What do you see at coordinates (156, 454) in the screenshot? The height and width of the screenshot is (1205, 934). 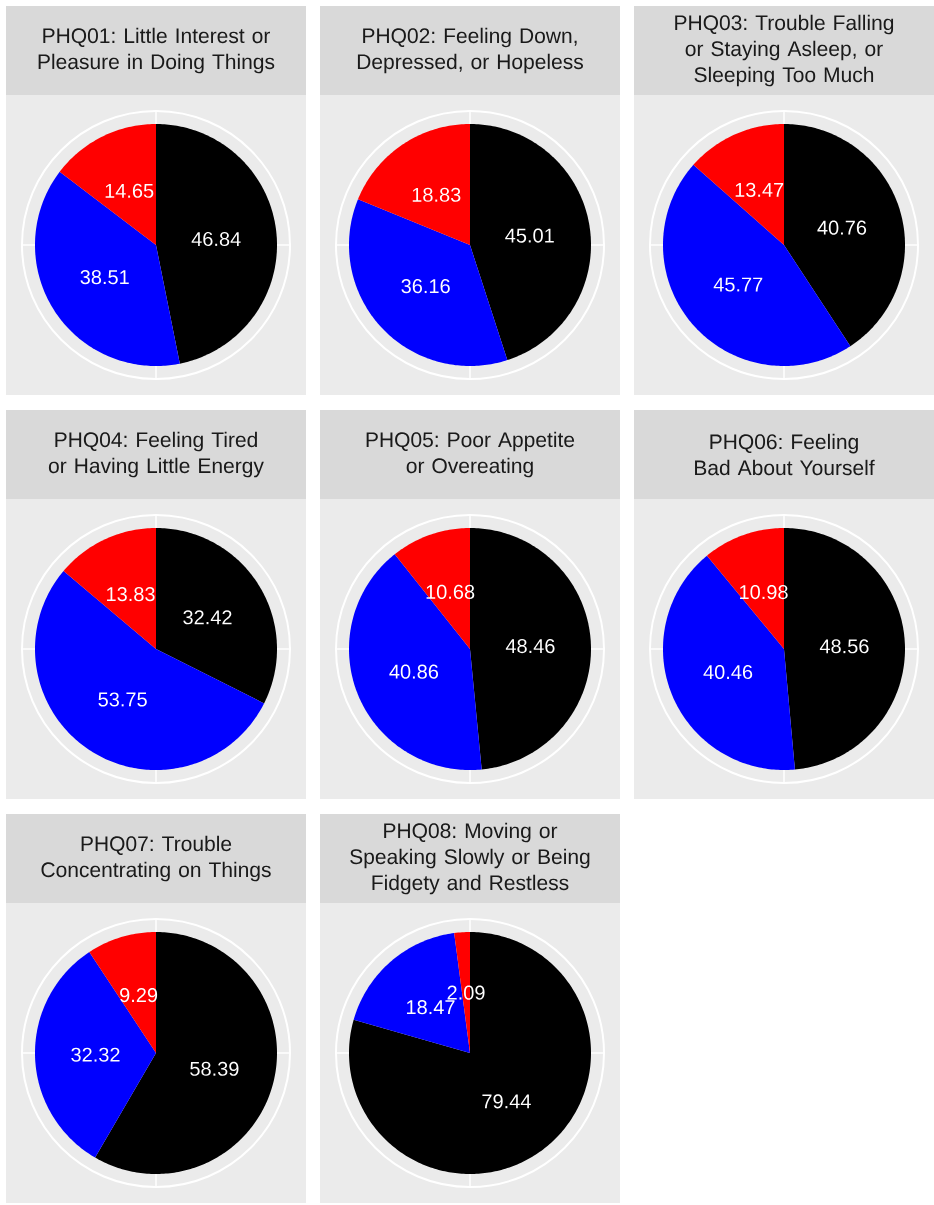 I see `chart-title: PHQ04: Feeling Tired or Having Little Energy` at bounding box center [156, 454].